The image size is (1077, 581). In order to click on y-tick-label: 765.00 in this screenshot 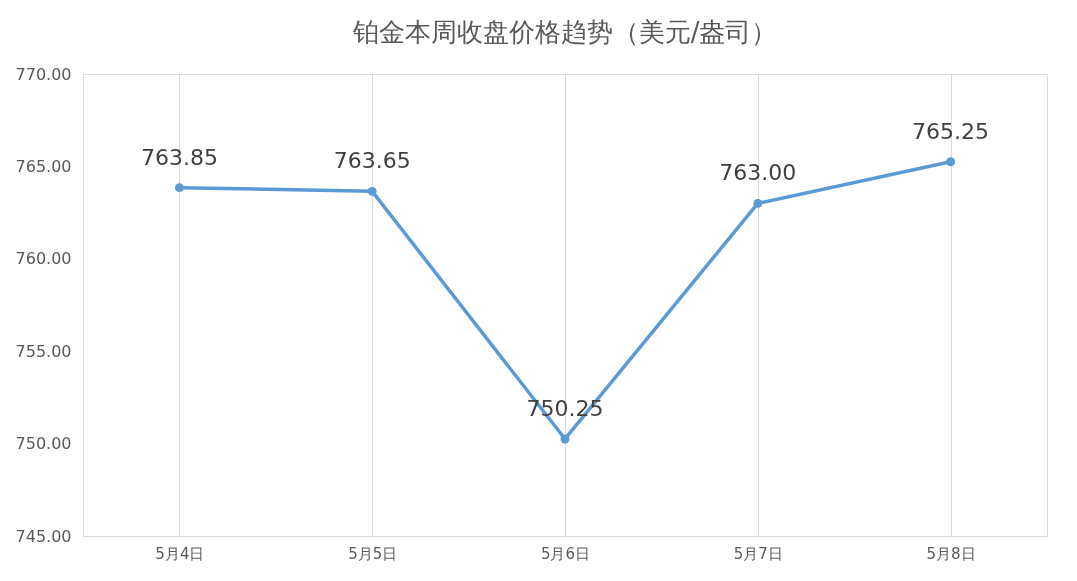, I will do `click(43, 166)`.